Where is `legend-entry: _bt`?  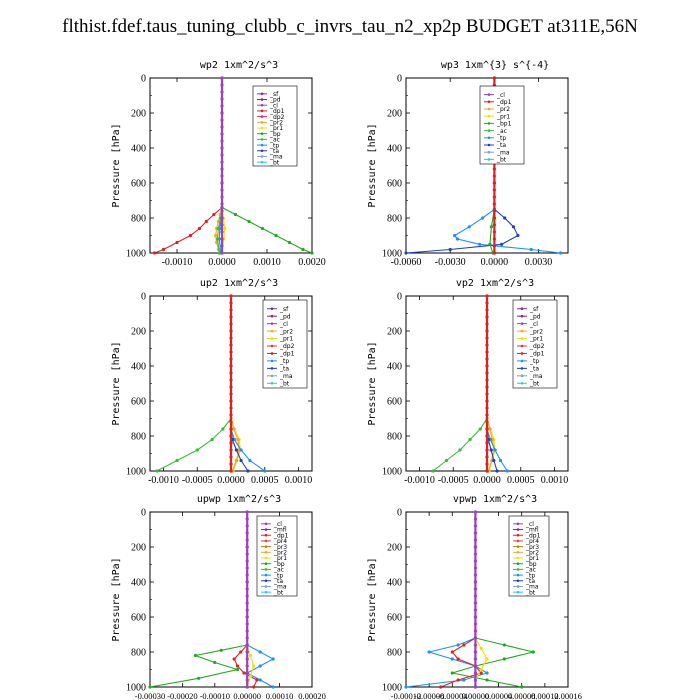 legend-entry: _bt is located at coordinates (284, 383).